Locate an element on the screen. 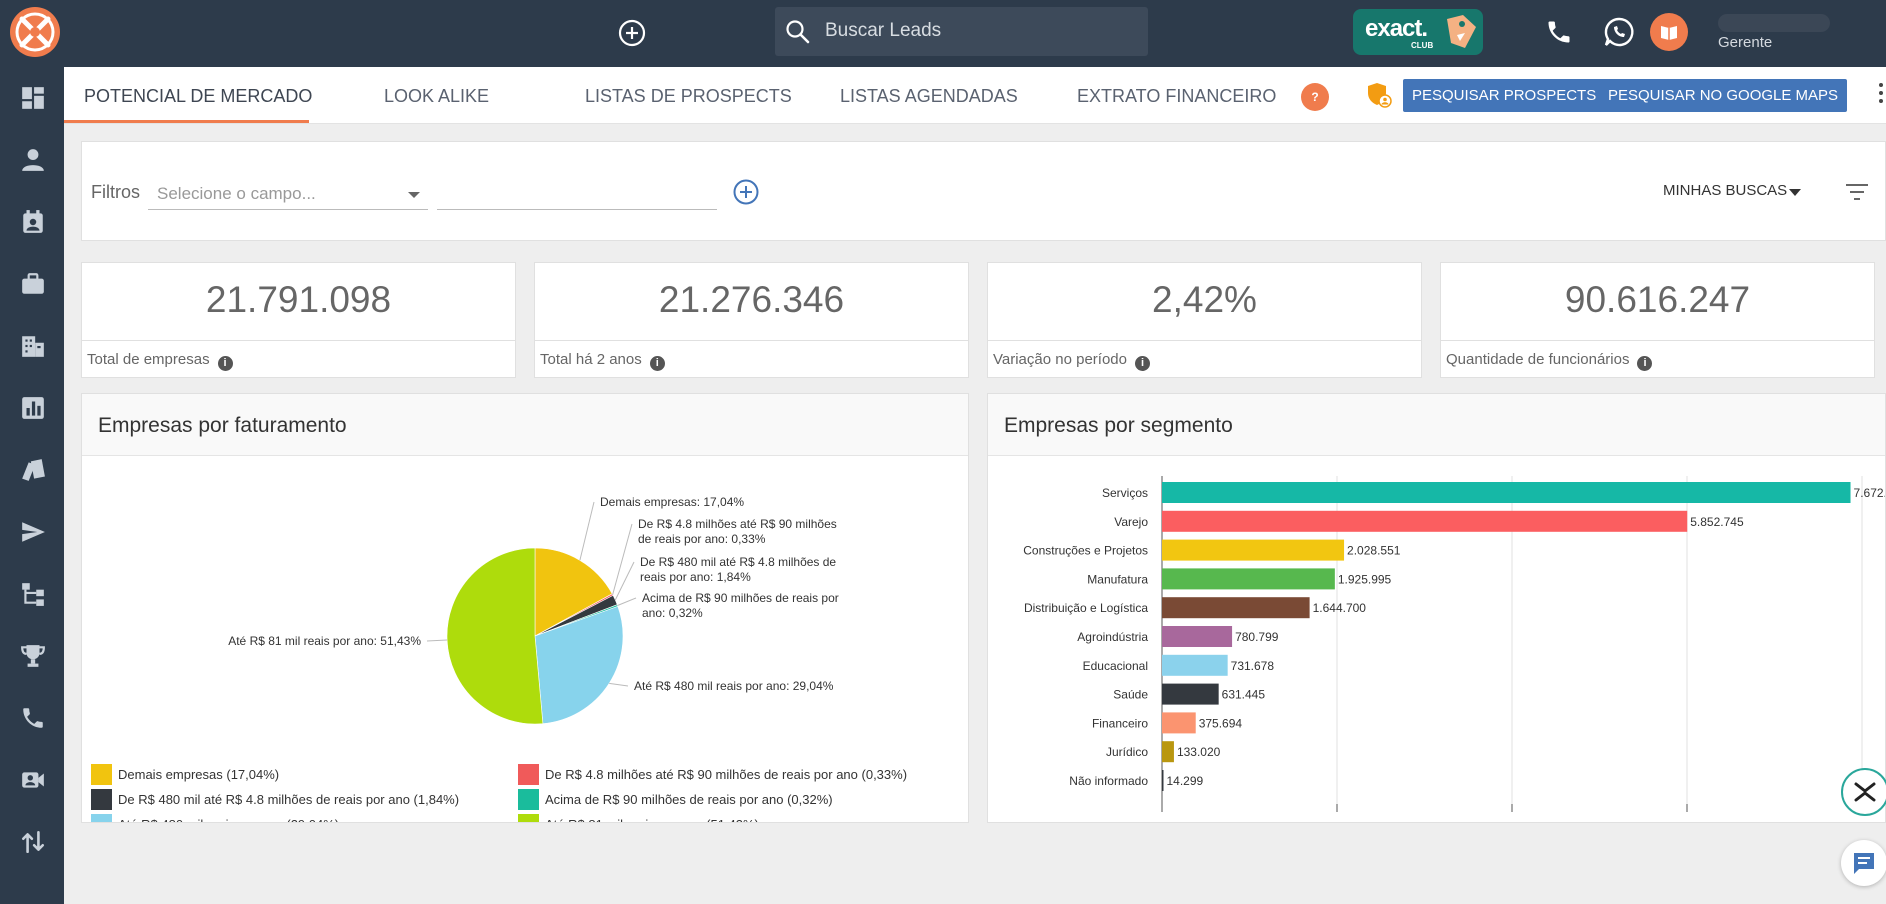  legend-item: Até R$ 81 mil reais por ano (51,43%) is located at coordinates (638, 818).